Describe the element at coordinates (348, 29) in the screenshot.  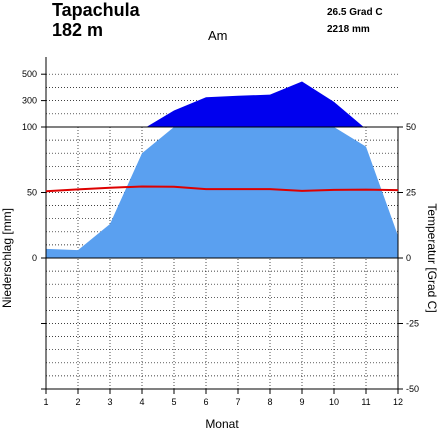
I see `annual-precipitation: 2218 mm` at that location.